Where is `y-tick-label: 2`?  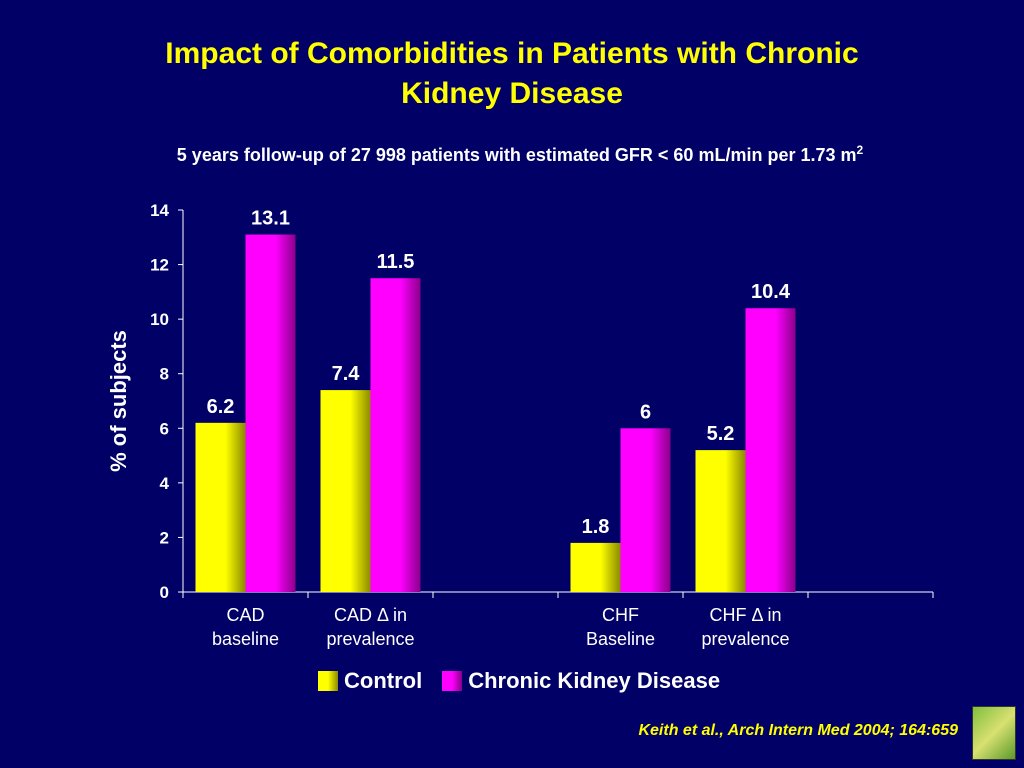
y-tick-label: 2 is located at coordinates (164, 537).